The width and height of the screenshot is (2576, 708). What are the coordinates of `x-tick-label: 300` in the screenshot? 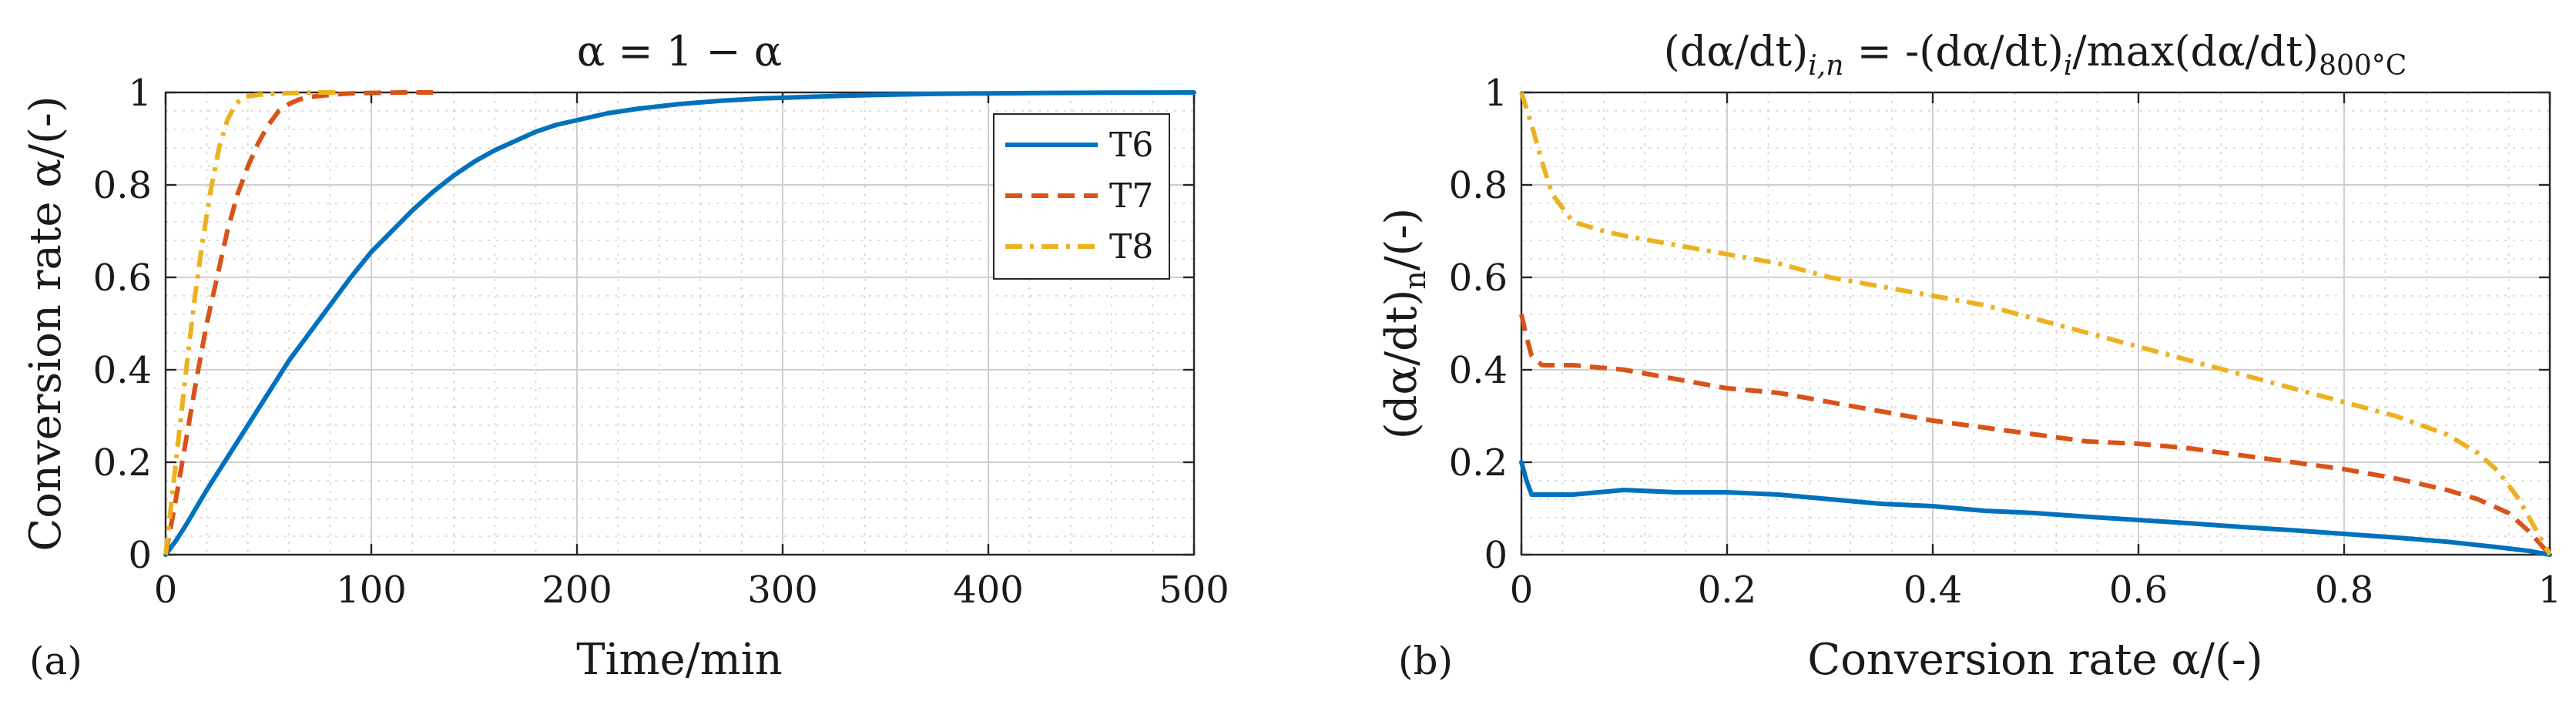 It's located at (782, 590).